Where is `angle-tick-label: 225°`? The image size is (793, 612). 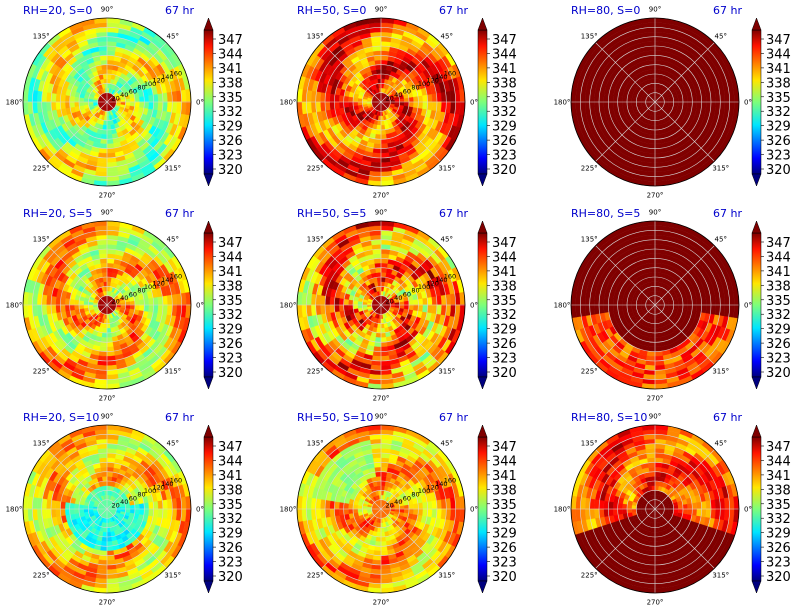 angle-tick-label: 225° is located at coordinates (315, 371).